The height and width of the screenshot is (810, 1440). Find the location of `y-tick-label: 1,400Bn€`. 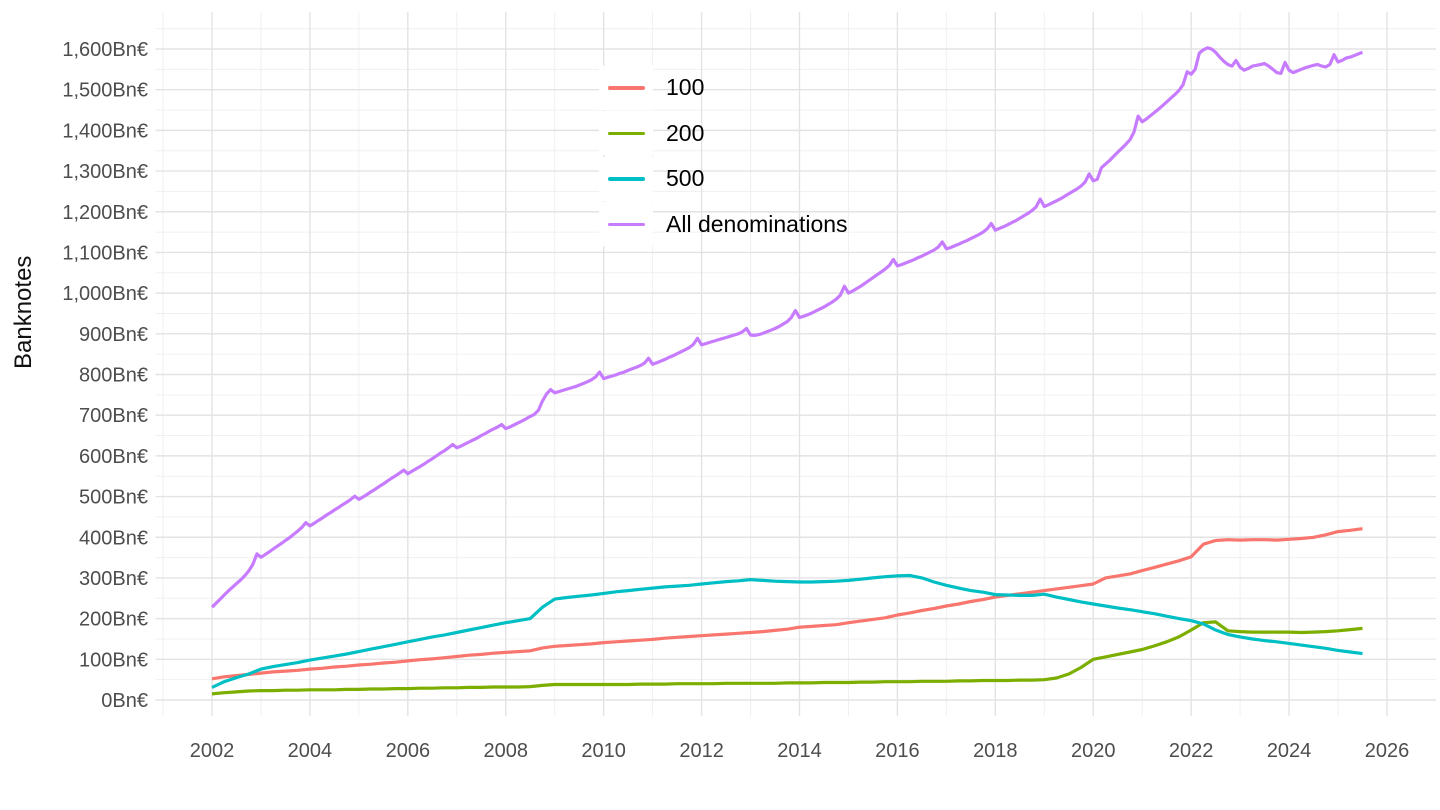

y-tick-label: 1,400Bn€ is located at coordinates (105, 131).